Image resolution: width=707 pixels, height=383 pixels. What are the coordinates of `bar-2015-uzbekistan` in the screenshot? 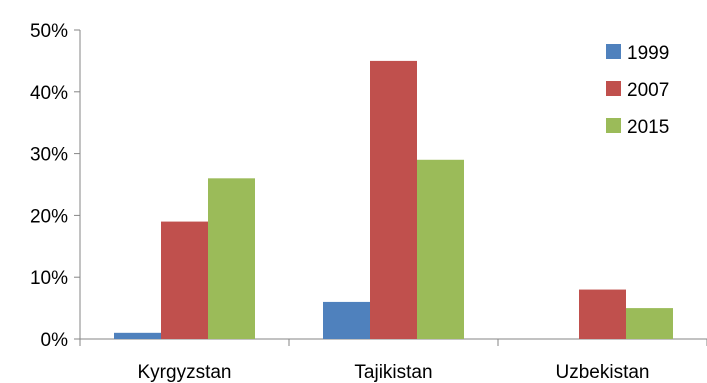 It's located at (649, 323).